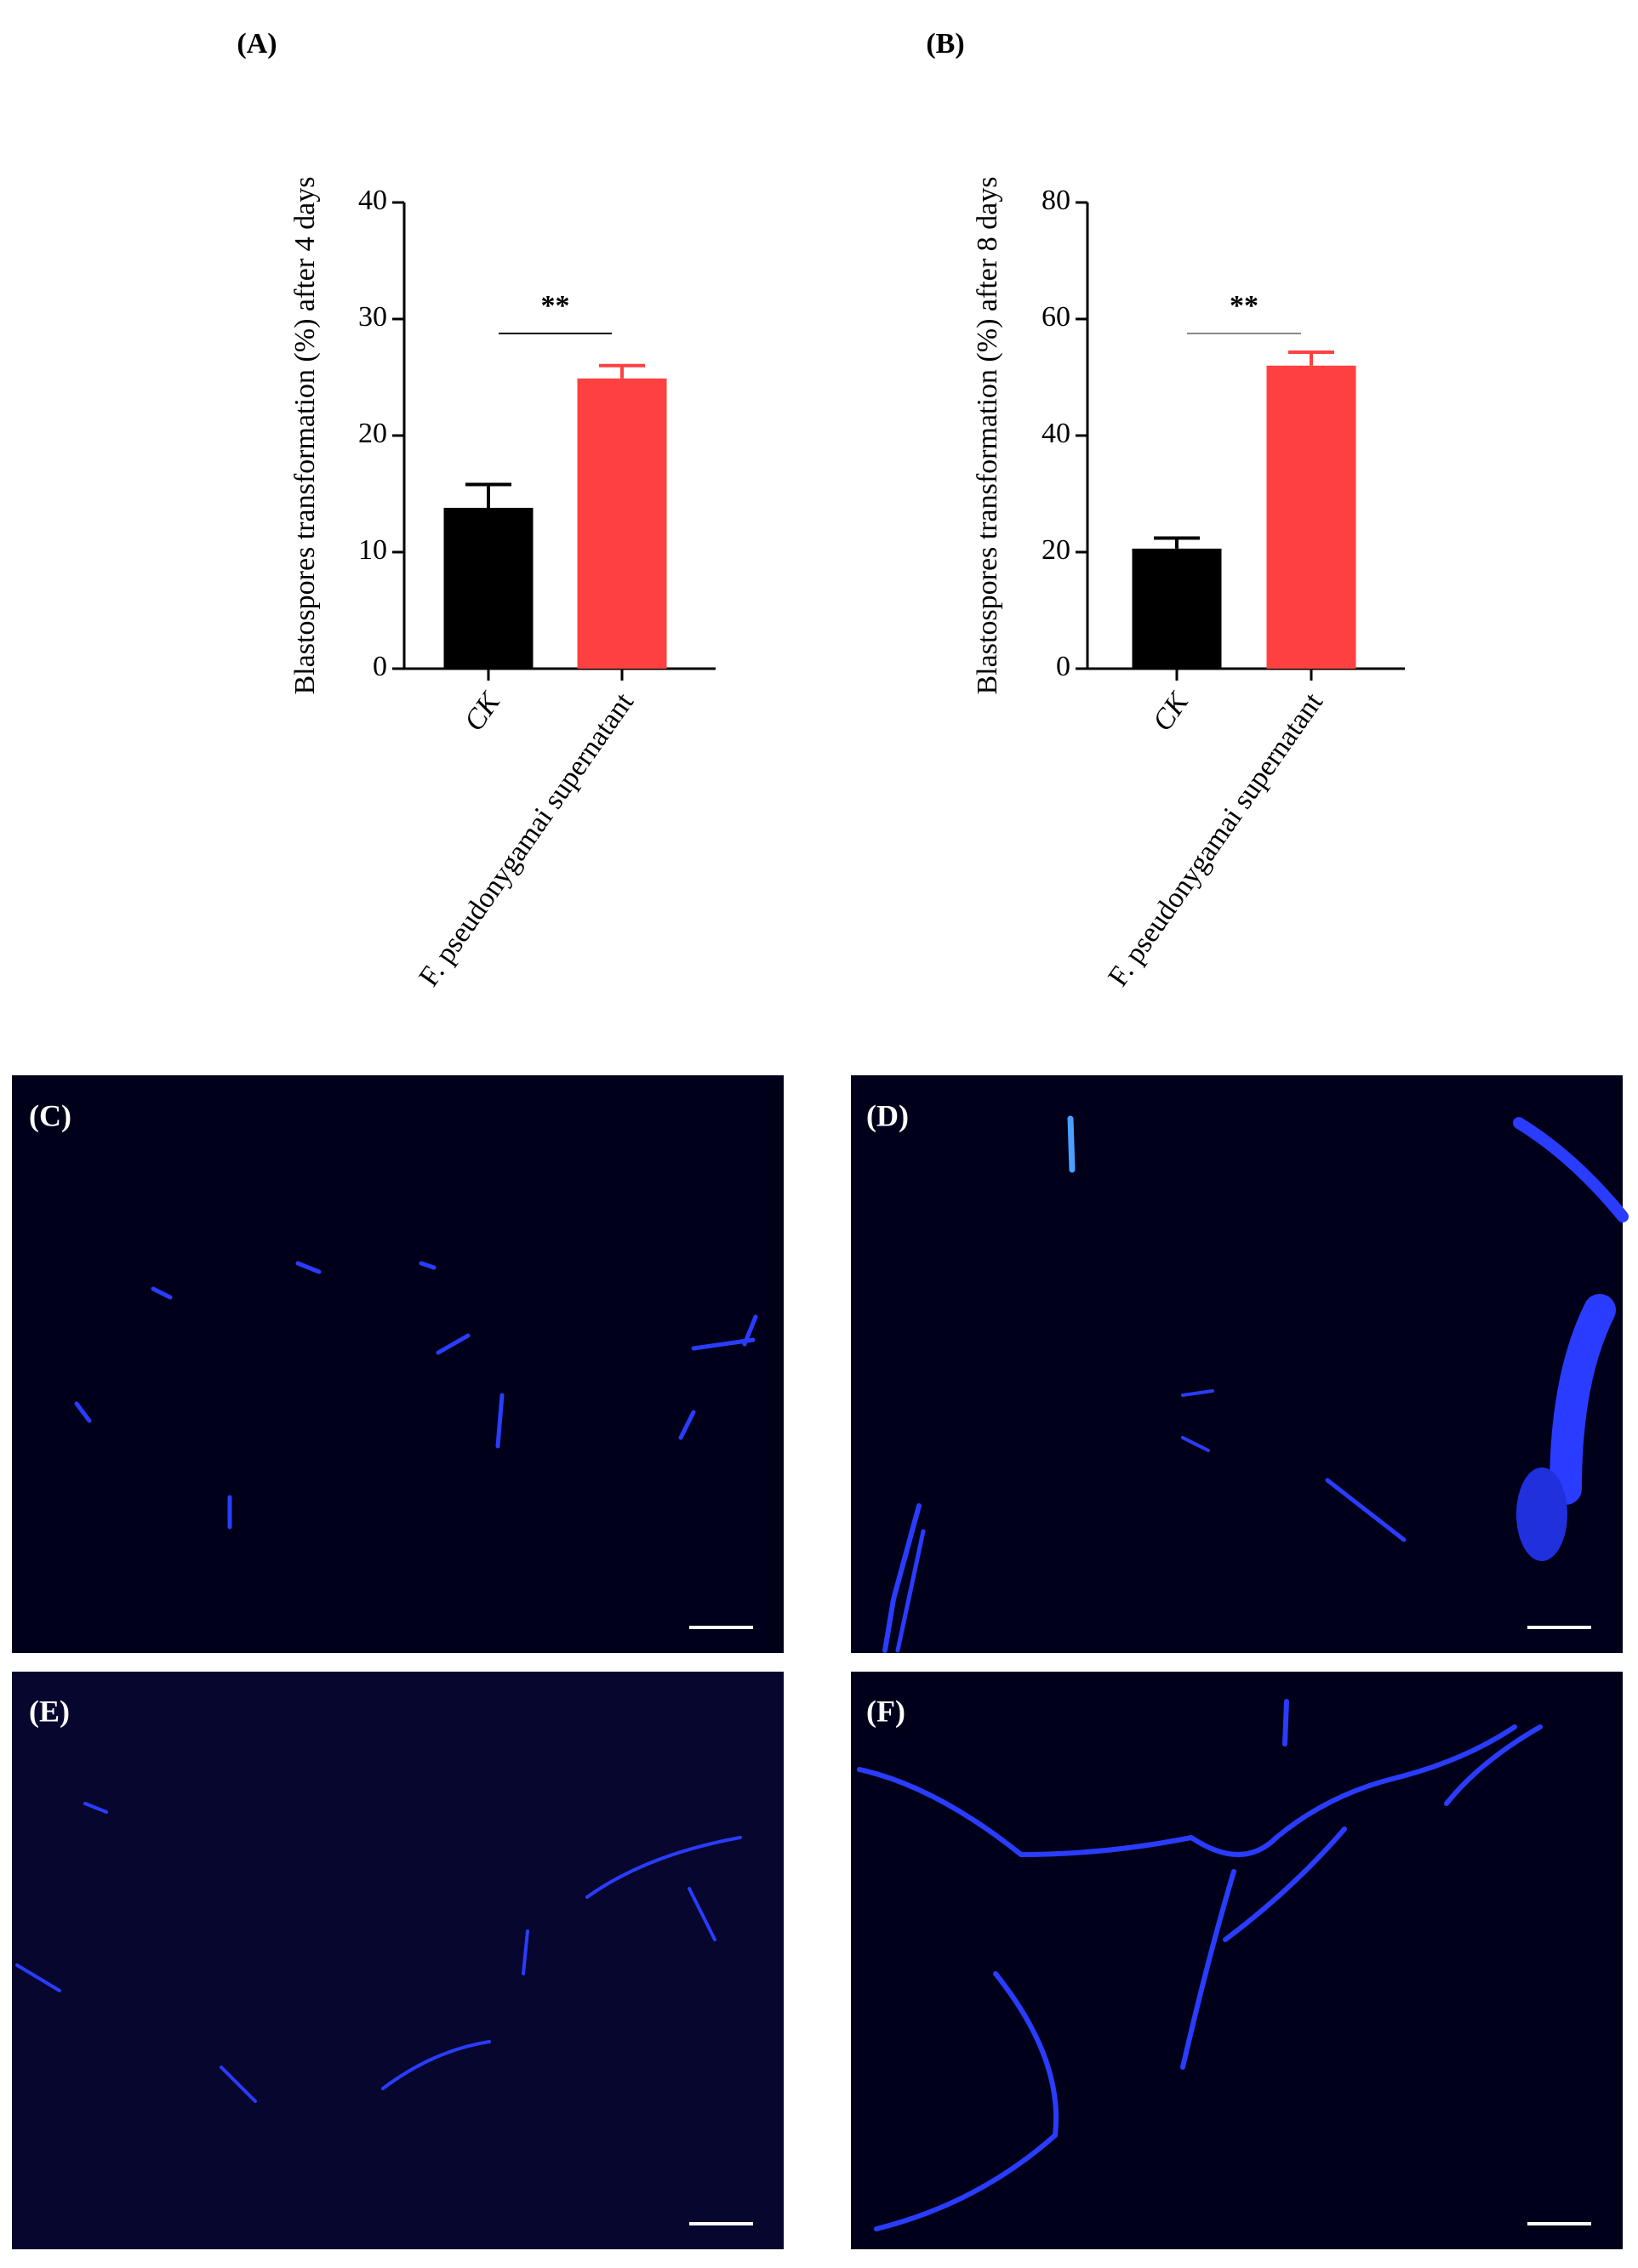 The image size is (1638, 2268). I want to click on panel-title: (A), so click(257, 44).